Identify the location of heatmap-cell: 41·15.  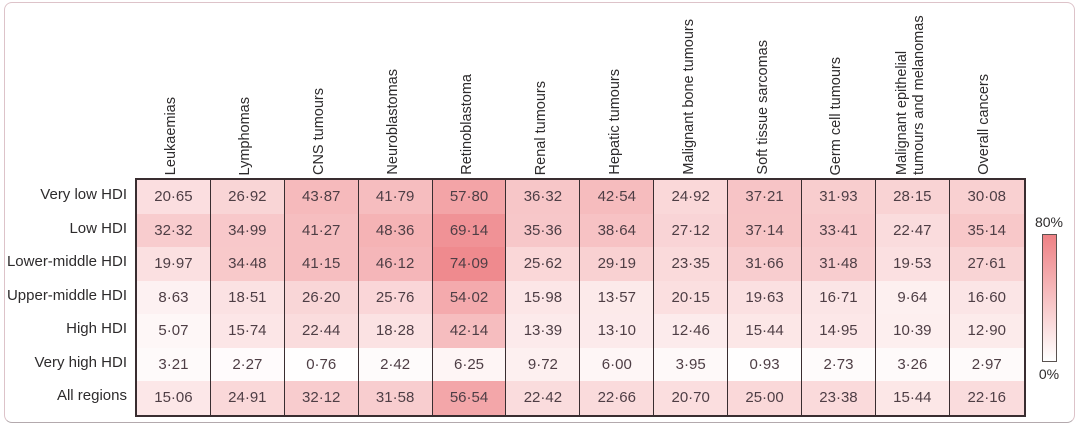
(321, 264).